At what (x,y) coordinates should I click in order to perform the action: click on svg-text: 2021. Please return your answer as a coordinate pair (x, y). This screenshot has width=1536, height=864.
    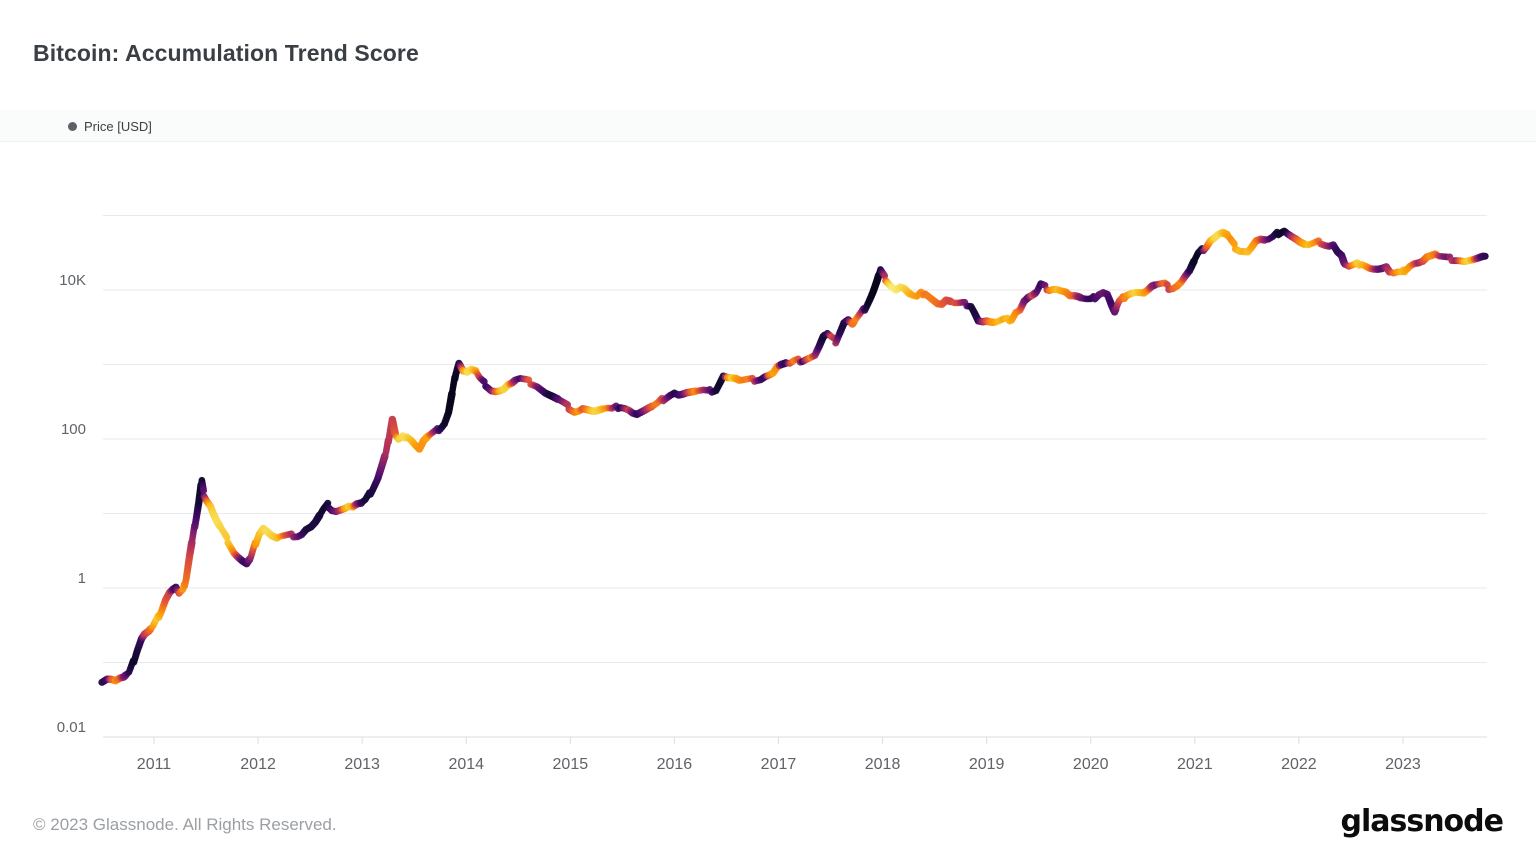
    Looking at the image, I should click on (1195, 764).